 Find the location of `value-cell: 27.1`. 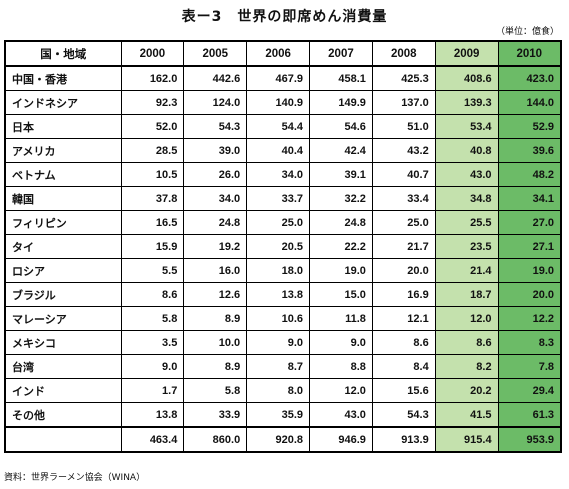

value-cell: 27.1 is located at coordinates (529, 246).